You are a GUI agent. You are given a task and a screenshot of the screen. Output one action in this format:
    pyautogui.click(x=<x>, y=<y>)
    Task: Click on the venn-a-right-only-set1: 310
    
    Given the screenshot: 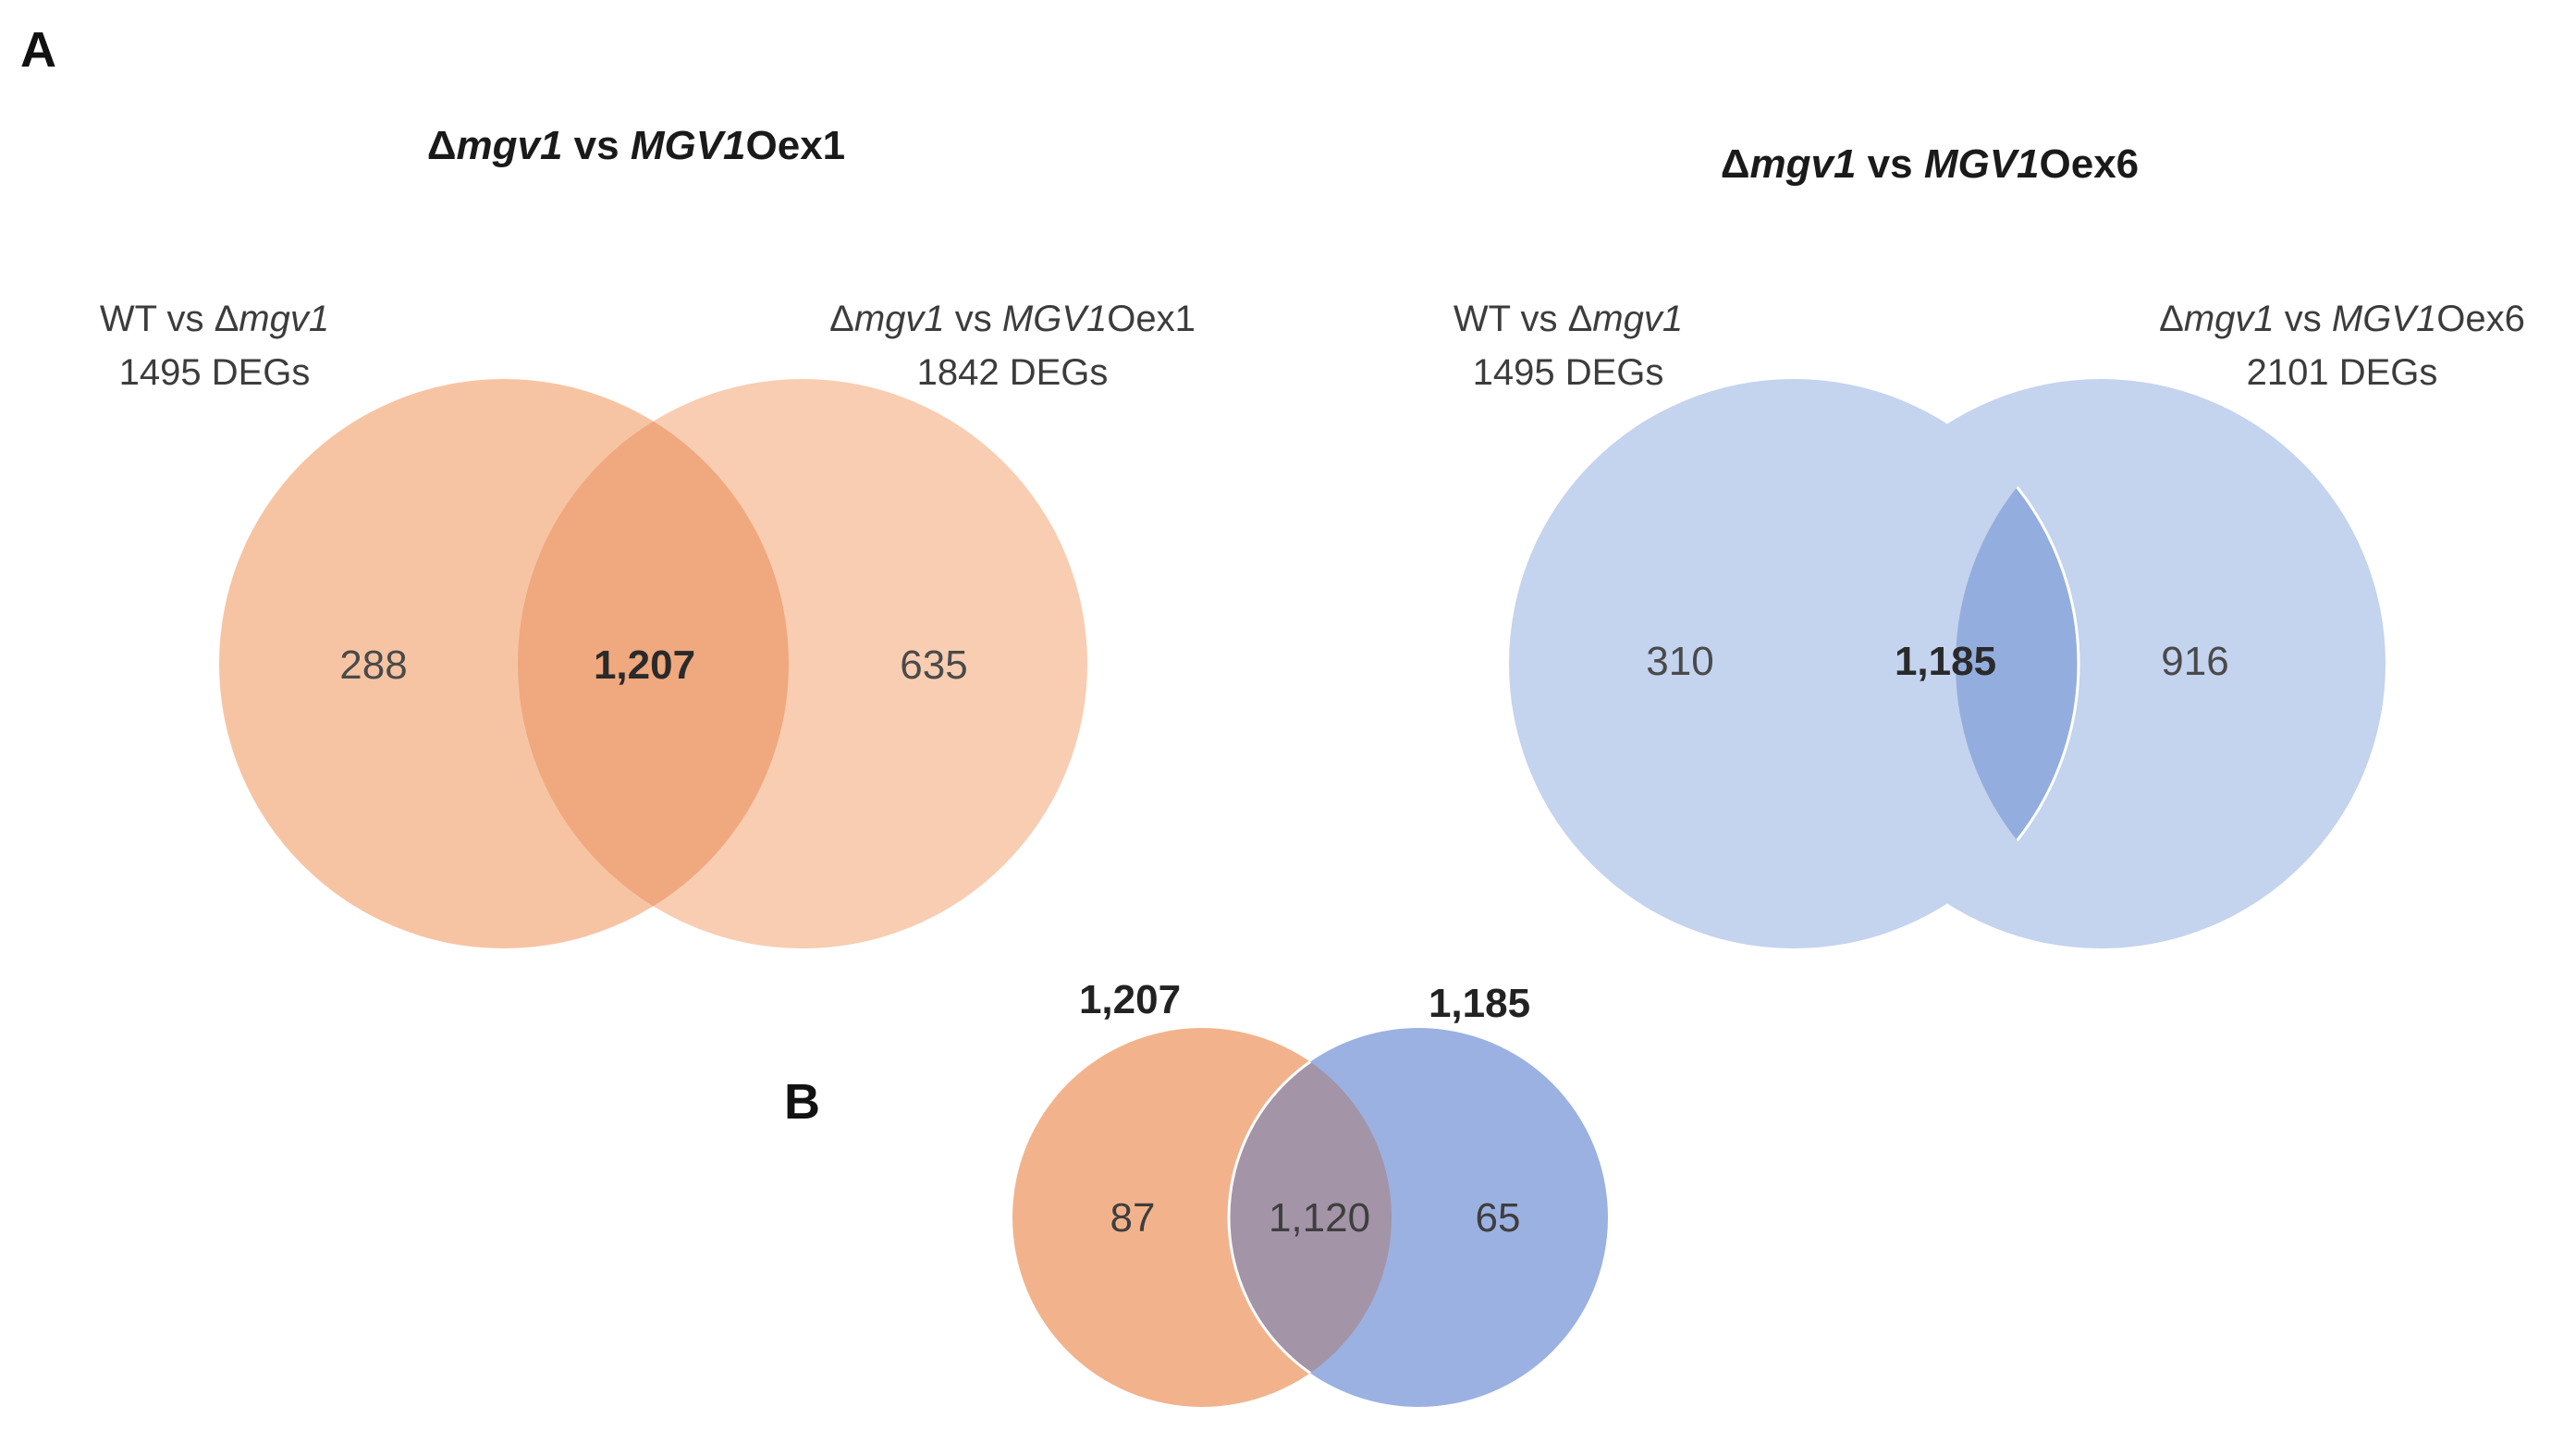 What is the action you would take?
    pyautogui.click(x=1679, y=661)
    